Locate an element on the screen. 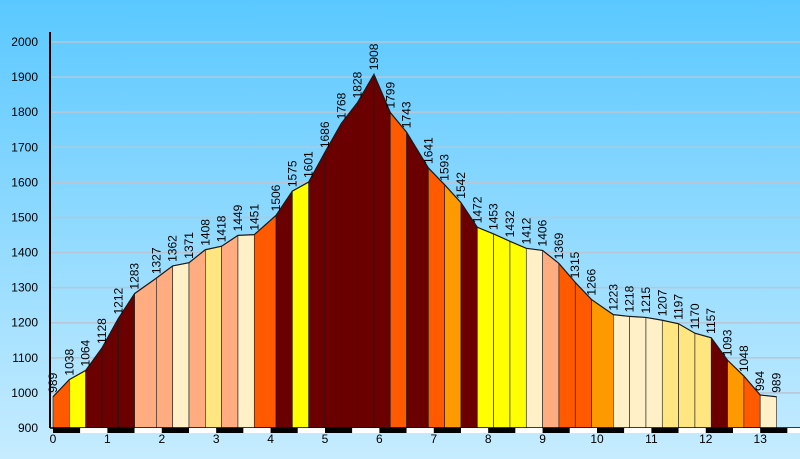 The height and width of the screenshot is (459, 800). elevation-value-label: 1601 is located at coordinates (309, 164).